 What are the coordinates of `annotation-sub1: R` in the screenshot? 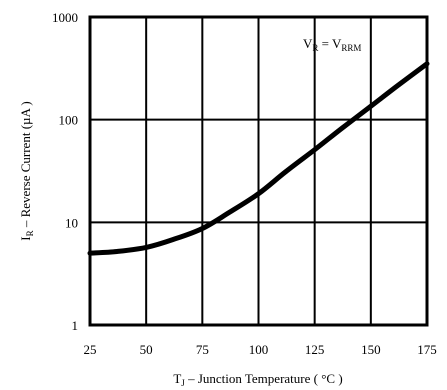 It's located at (315, 48).